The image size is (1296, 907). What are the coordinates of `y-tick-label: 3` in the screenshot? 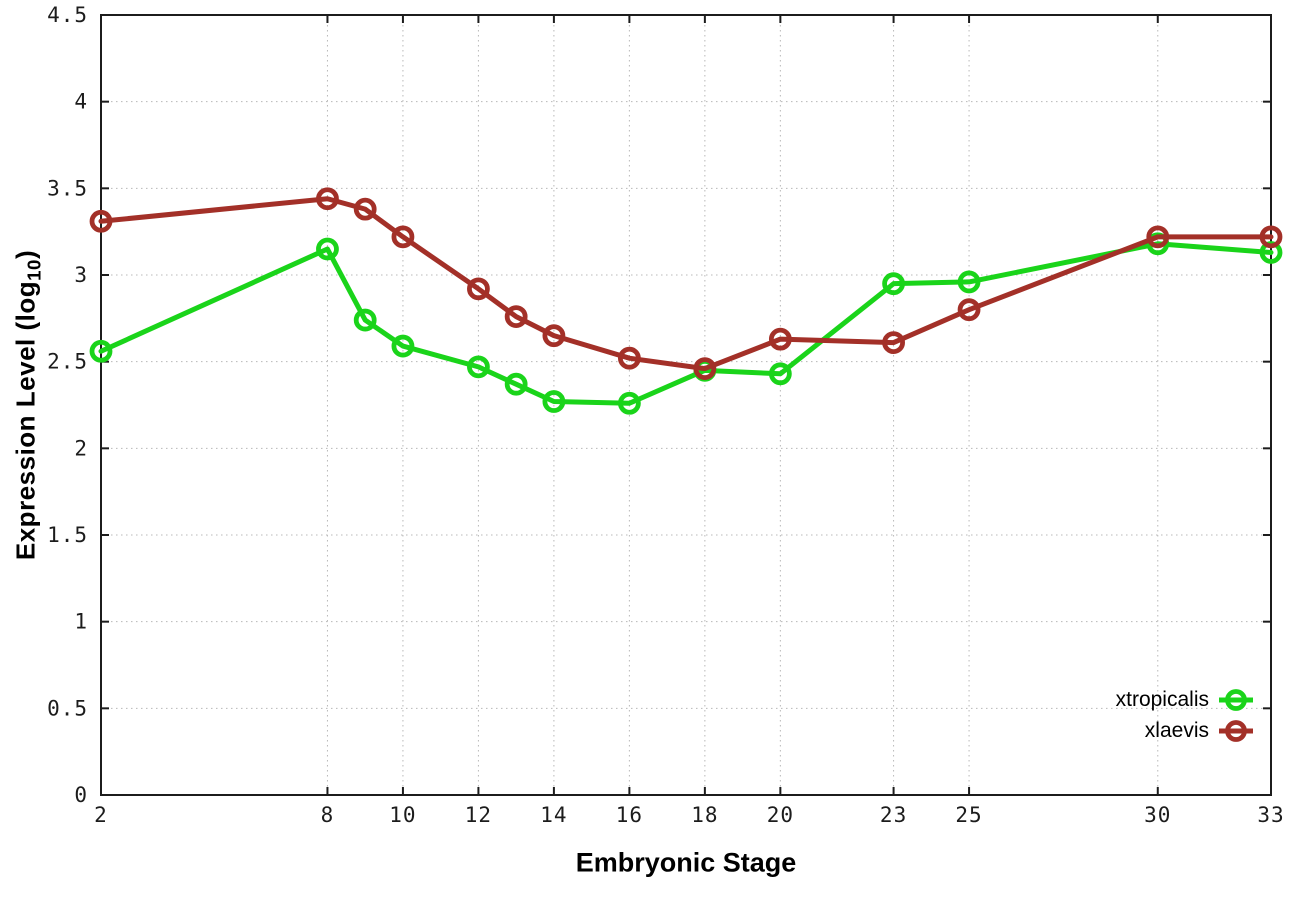 It's located at (81, 275).